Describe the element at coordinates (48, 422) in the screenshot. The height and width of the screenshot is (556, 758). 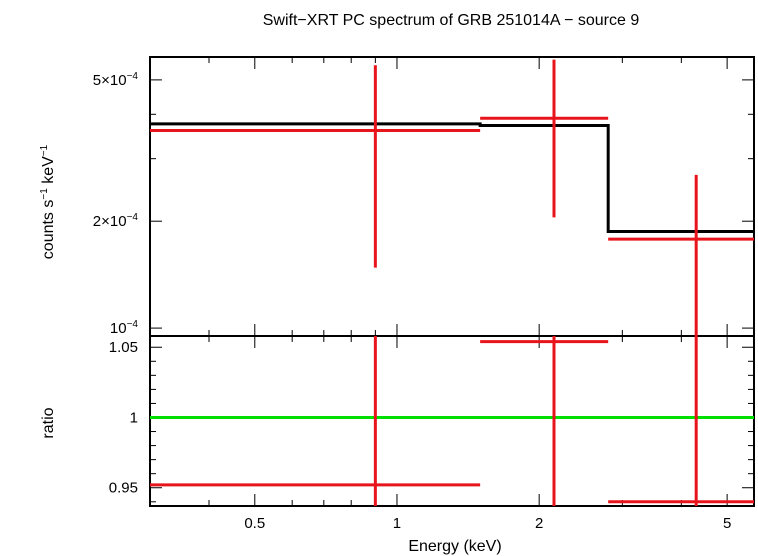
I see `ratio-y-axis-label: ratio` at that location.